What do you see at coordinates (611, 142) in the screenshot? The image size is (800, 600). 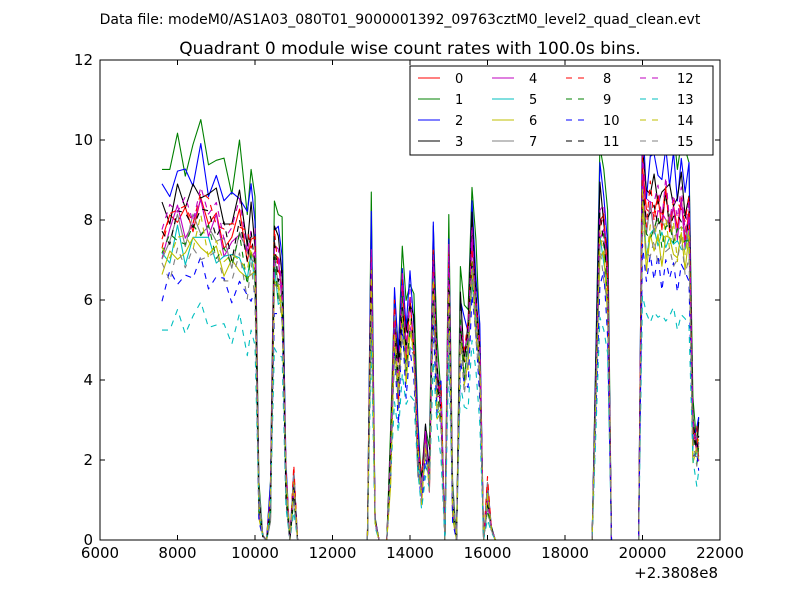 I see `legend-label-11: 11` at bounding box center [611, 142].